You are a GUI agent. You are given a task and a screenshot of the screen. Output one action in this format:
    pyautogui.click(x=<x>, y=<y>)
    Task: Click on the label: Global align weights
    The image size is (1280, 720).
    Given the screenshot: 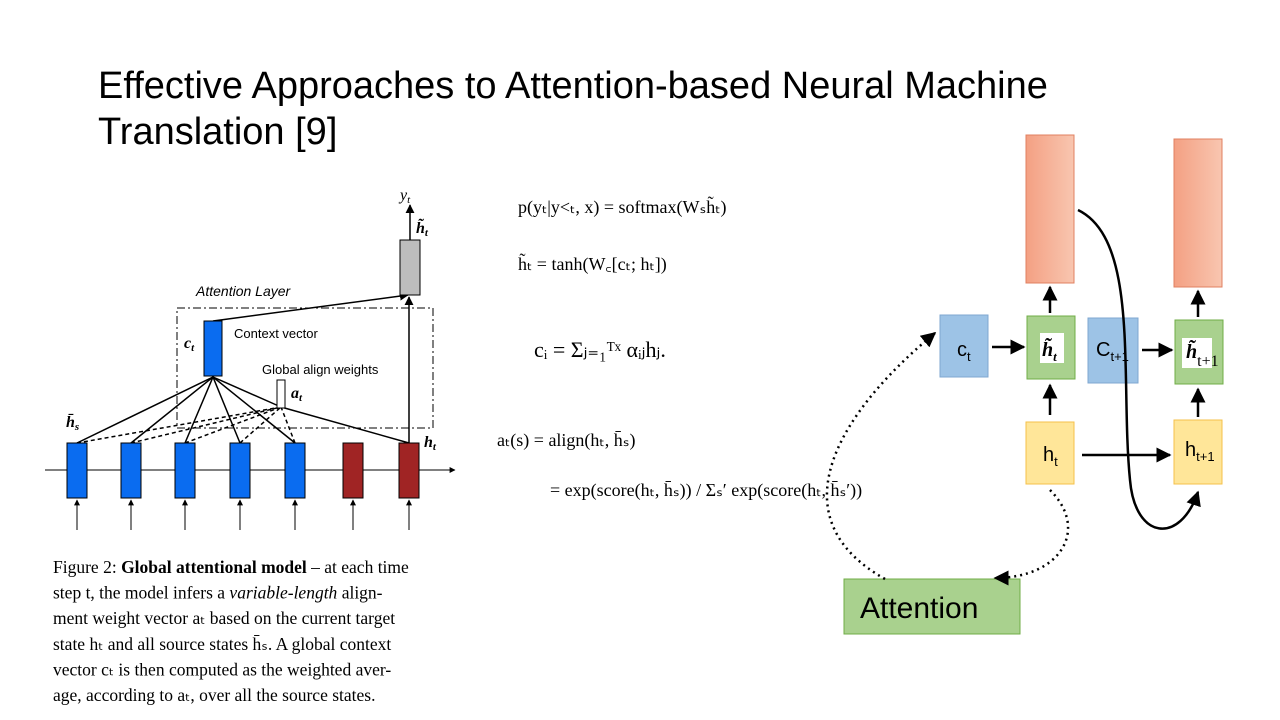 What is the action you would take?
    pyautogui.click(x=320, y=369)
    